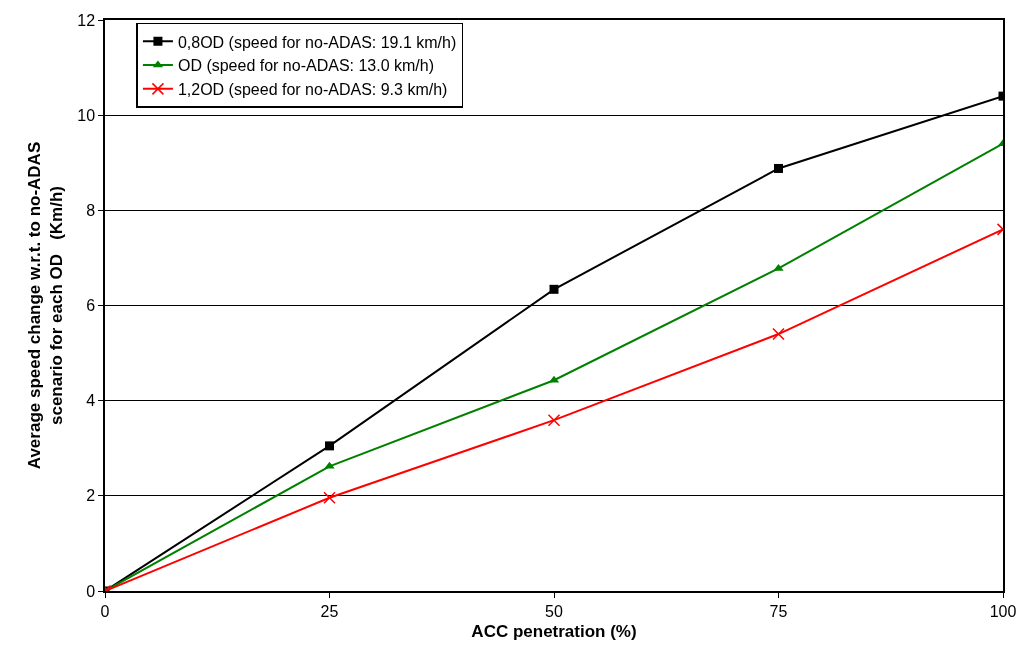 The width and height of the screenshot is (1019, 659). Describe the element at coordinates (312, 90) in the screenshot. I see `legend-label: 1,2OD (speed for no-ADAS: 9.3 km/h)` at that location.